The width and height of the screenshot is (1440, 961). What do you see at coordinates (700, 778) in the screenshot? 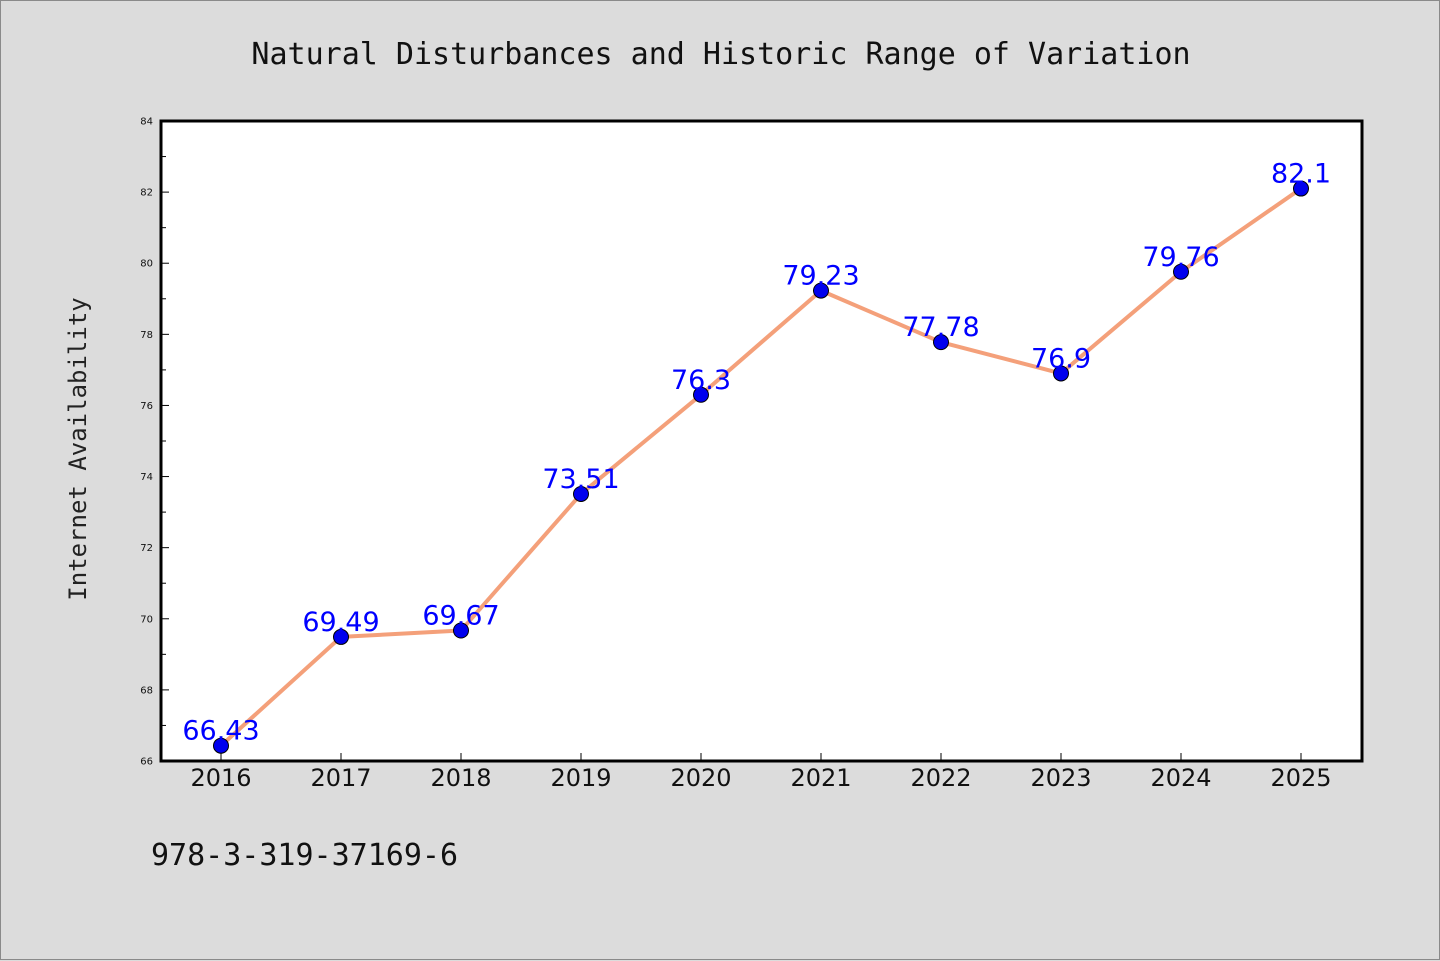
I see `x-tick-label: 2020` at bounding box center [700, 778].